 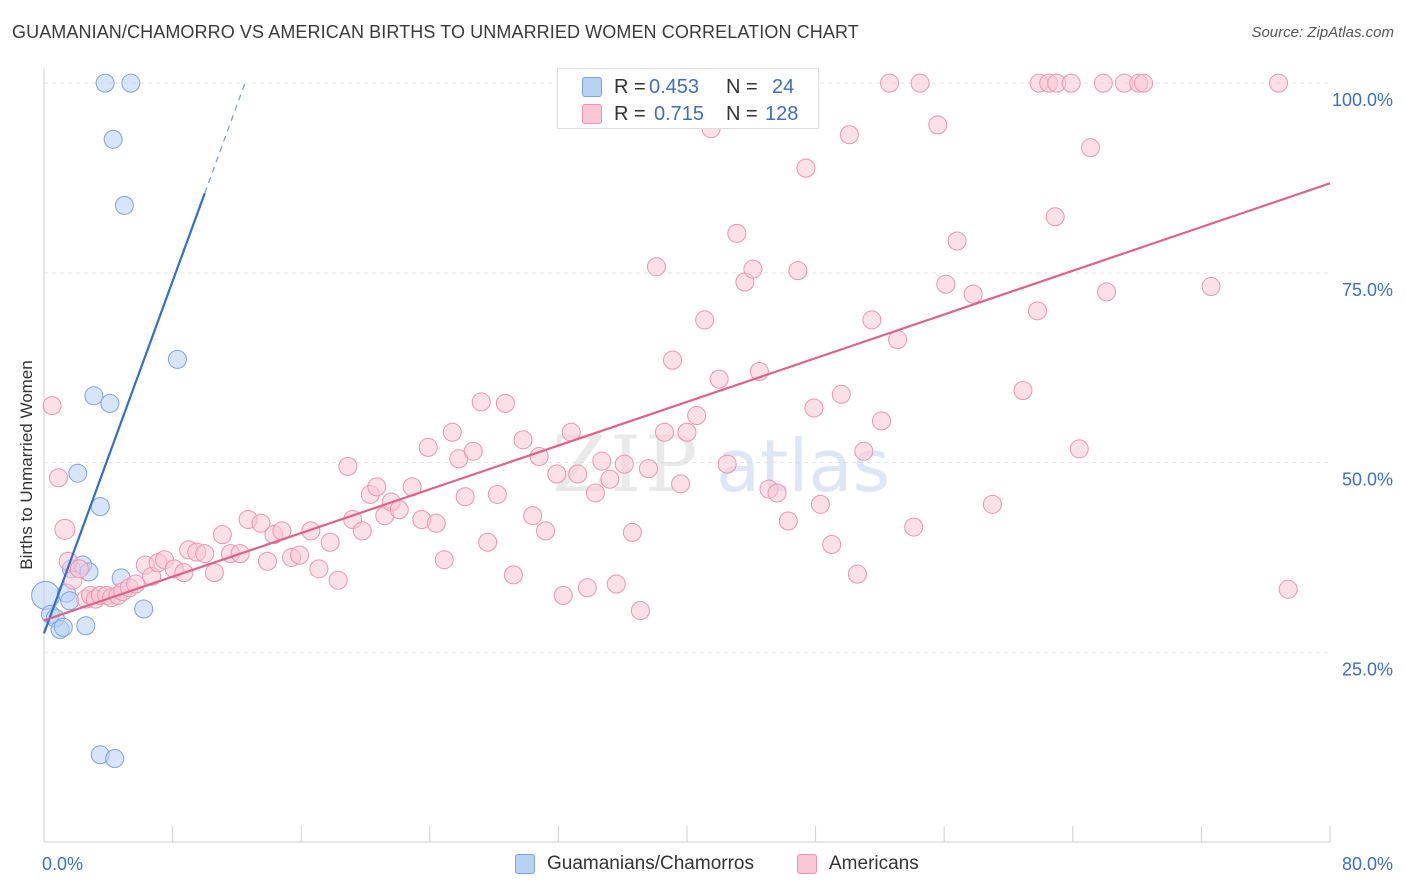 What do you see at coordinates (1367, 864) in the screenshot?
I see `x-tick-label: 80.0%` at bounding box center [1367, 864].